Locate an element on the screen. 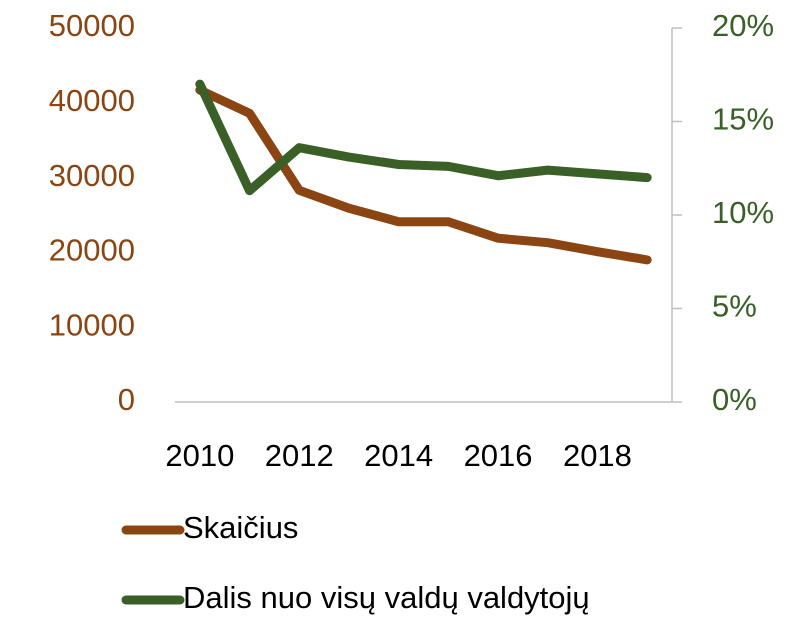 The width and height of the screenshot is (799, 619). x-tick-label: 2012 is located at coordinates (299, 455).